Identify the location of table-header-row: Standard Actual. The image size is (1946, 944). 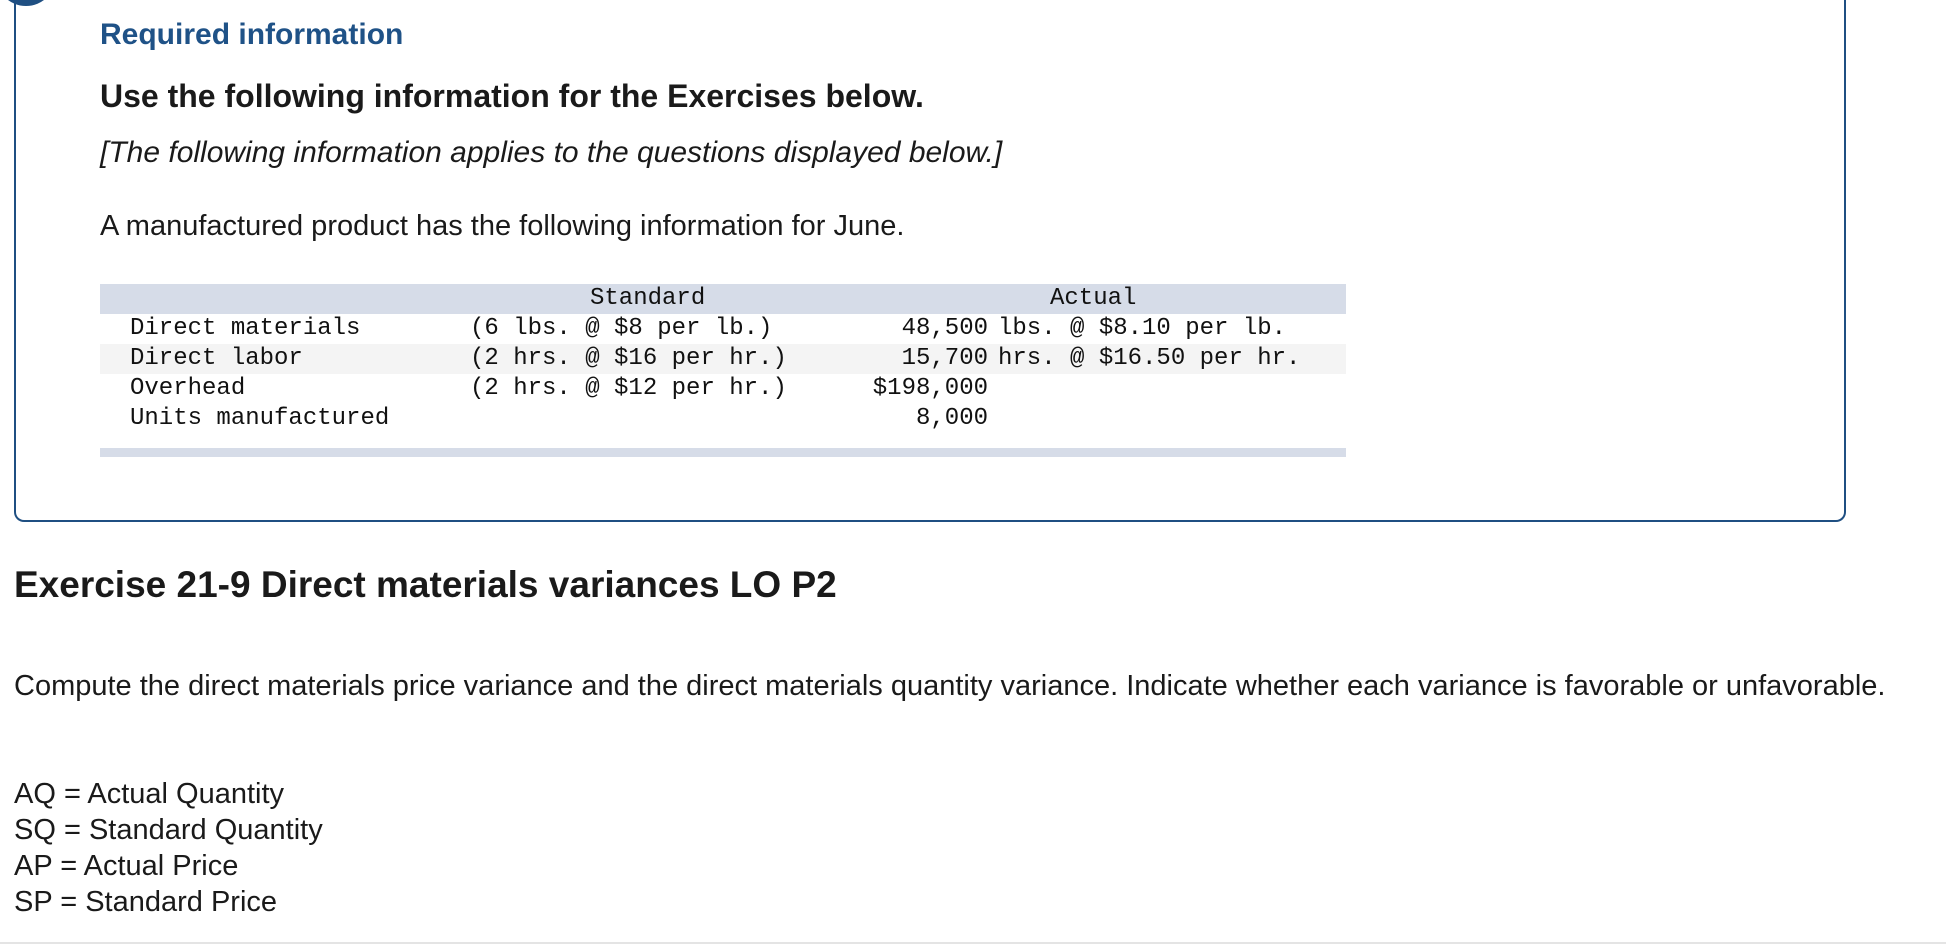
(723, 299).